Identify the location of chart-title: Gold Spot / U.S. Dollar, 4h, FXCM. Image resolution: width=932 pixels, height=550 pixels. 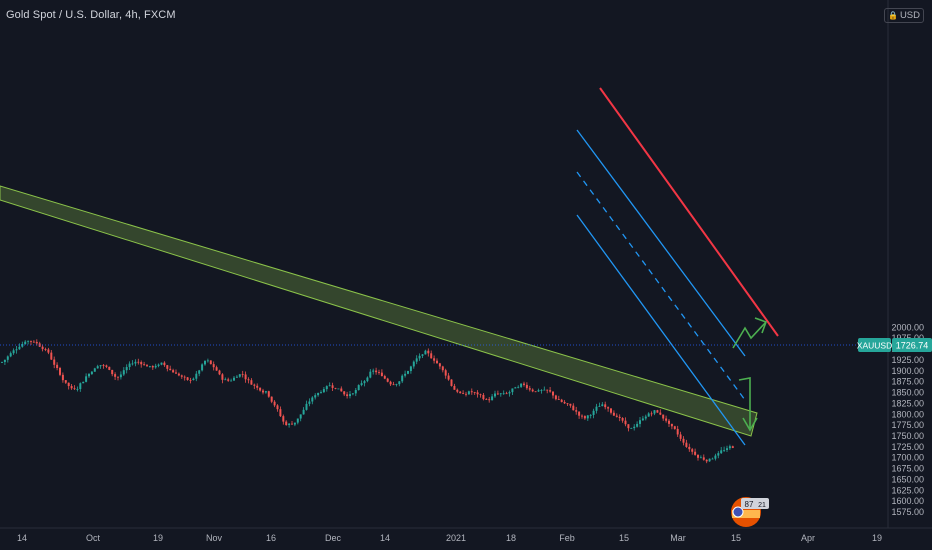
(91, 15).